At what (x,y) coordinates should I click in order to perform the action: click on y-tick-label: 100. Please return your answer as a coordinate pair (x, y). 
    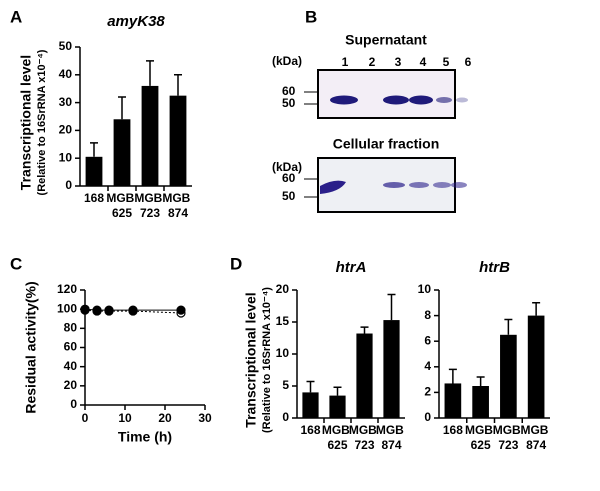
    Looking at the image, I should click on (67, 308).